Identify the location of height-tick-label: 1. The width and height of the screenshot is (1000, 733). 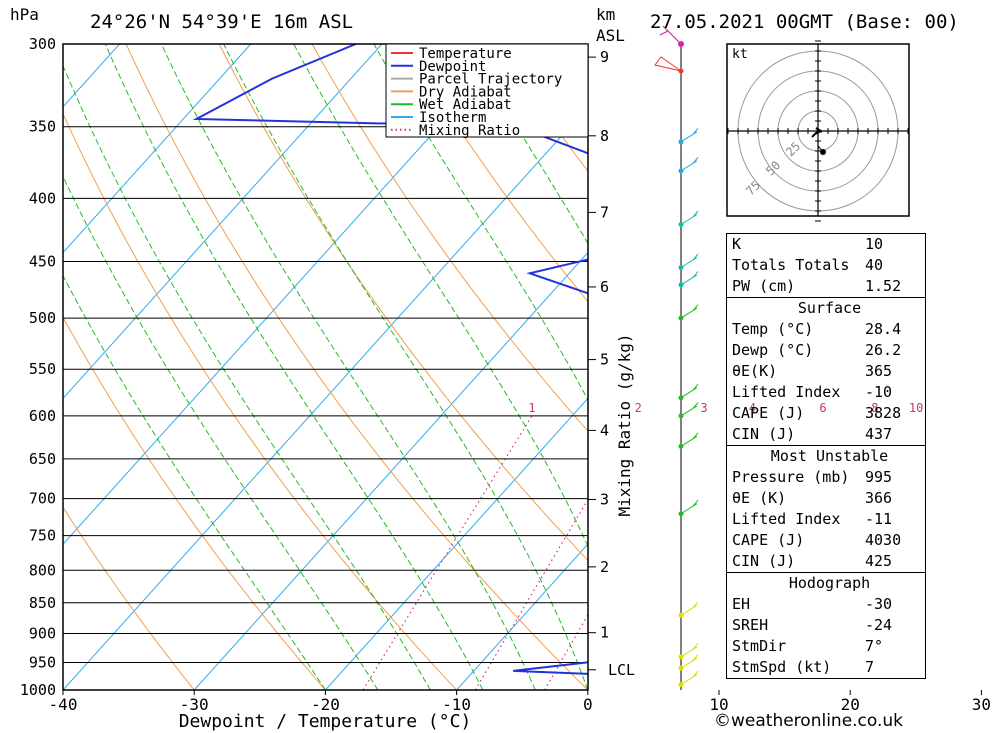
(604, 633).